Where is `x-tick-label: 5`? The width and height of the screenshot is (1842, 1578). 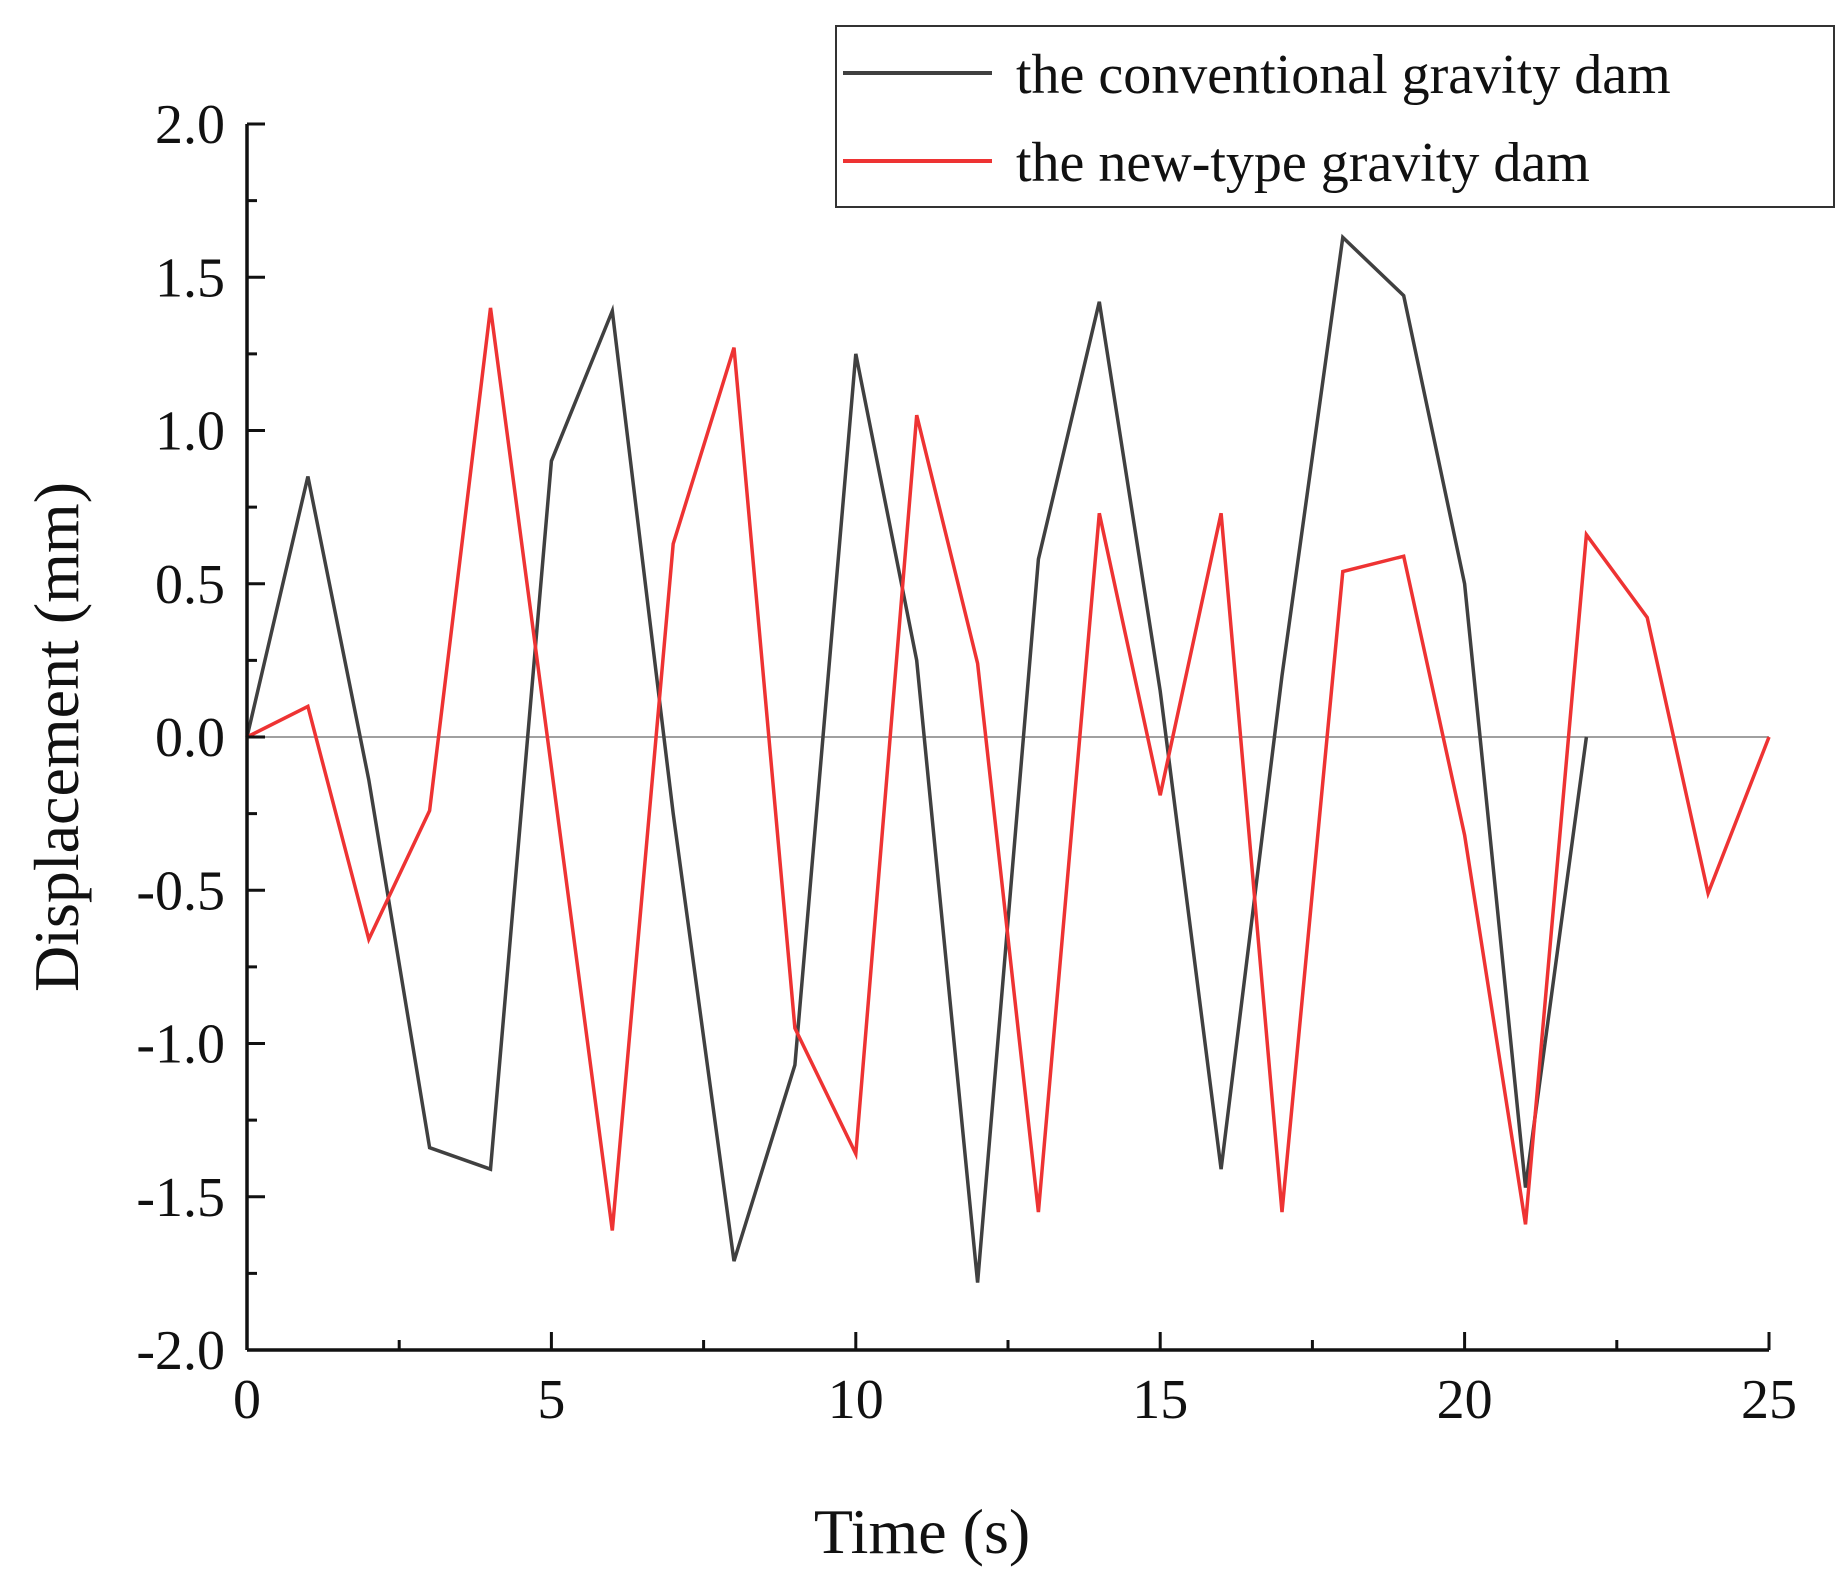
x-tick-label: 5 is located at coordinates (551, 1400).